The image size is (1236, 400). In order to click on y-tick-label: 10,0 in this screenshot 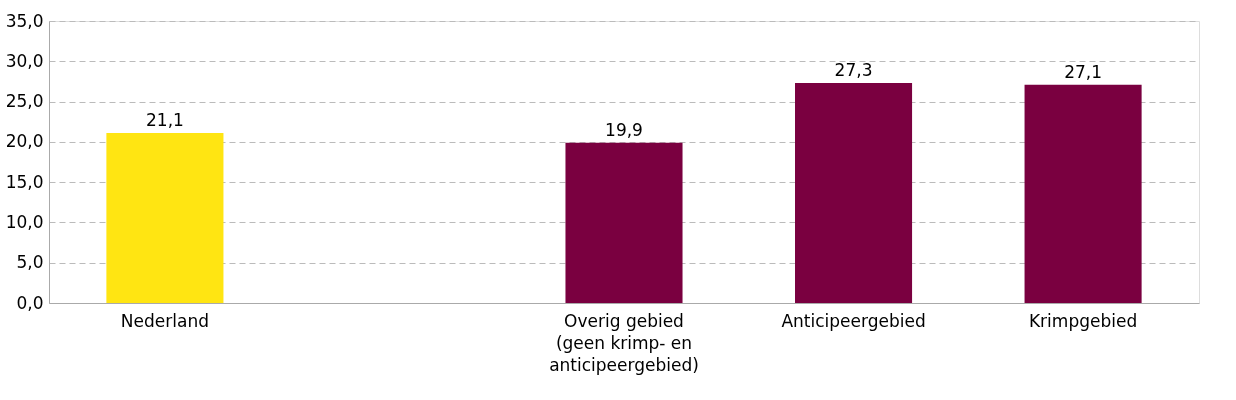, I will do `click(24, 221)`.